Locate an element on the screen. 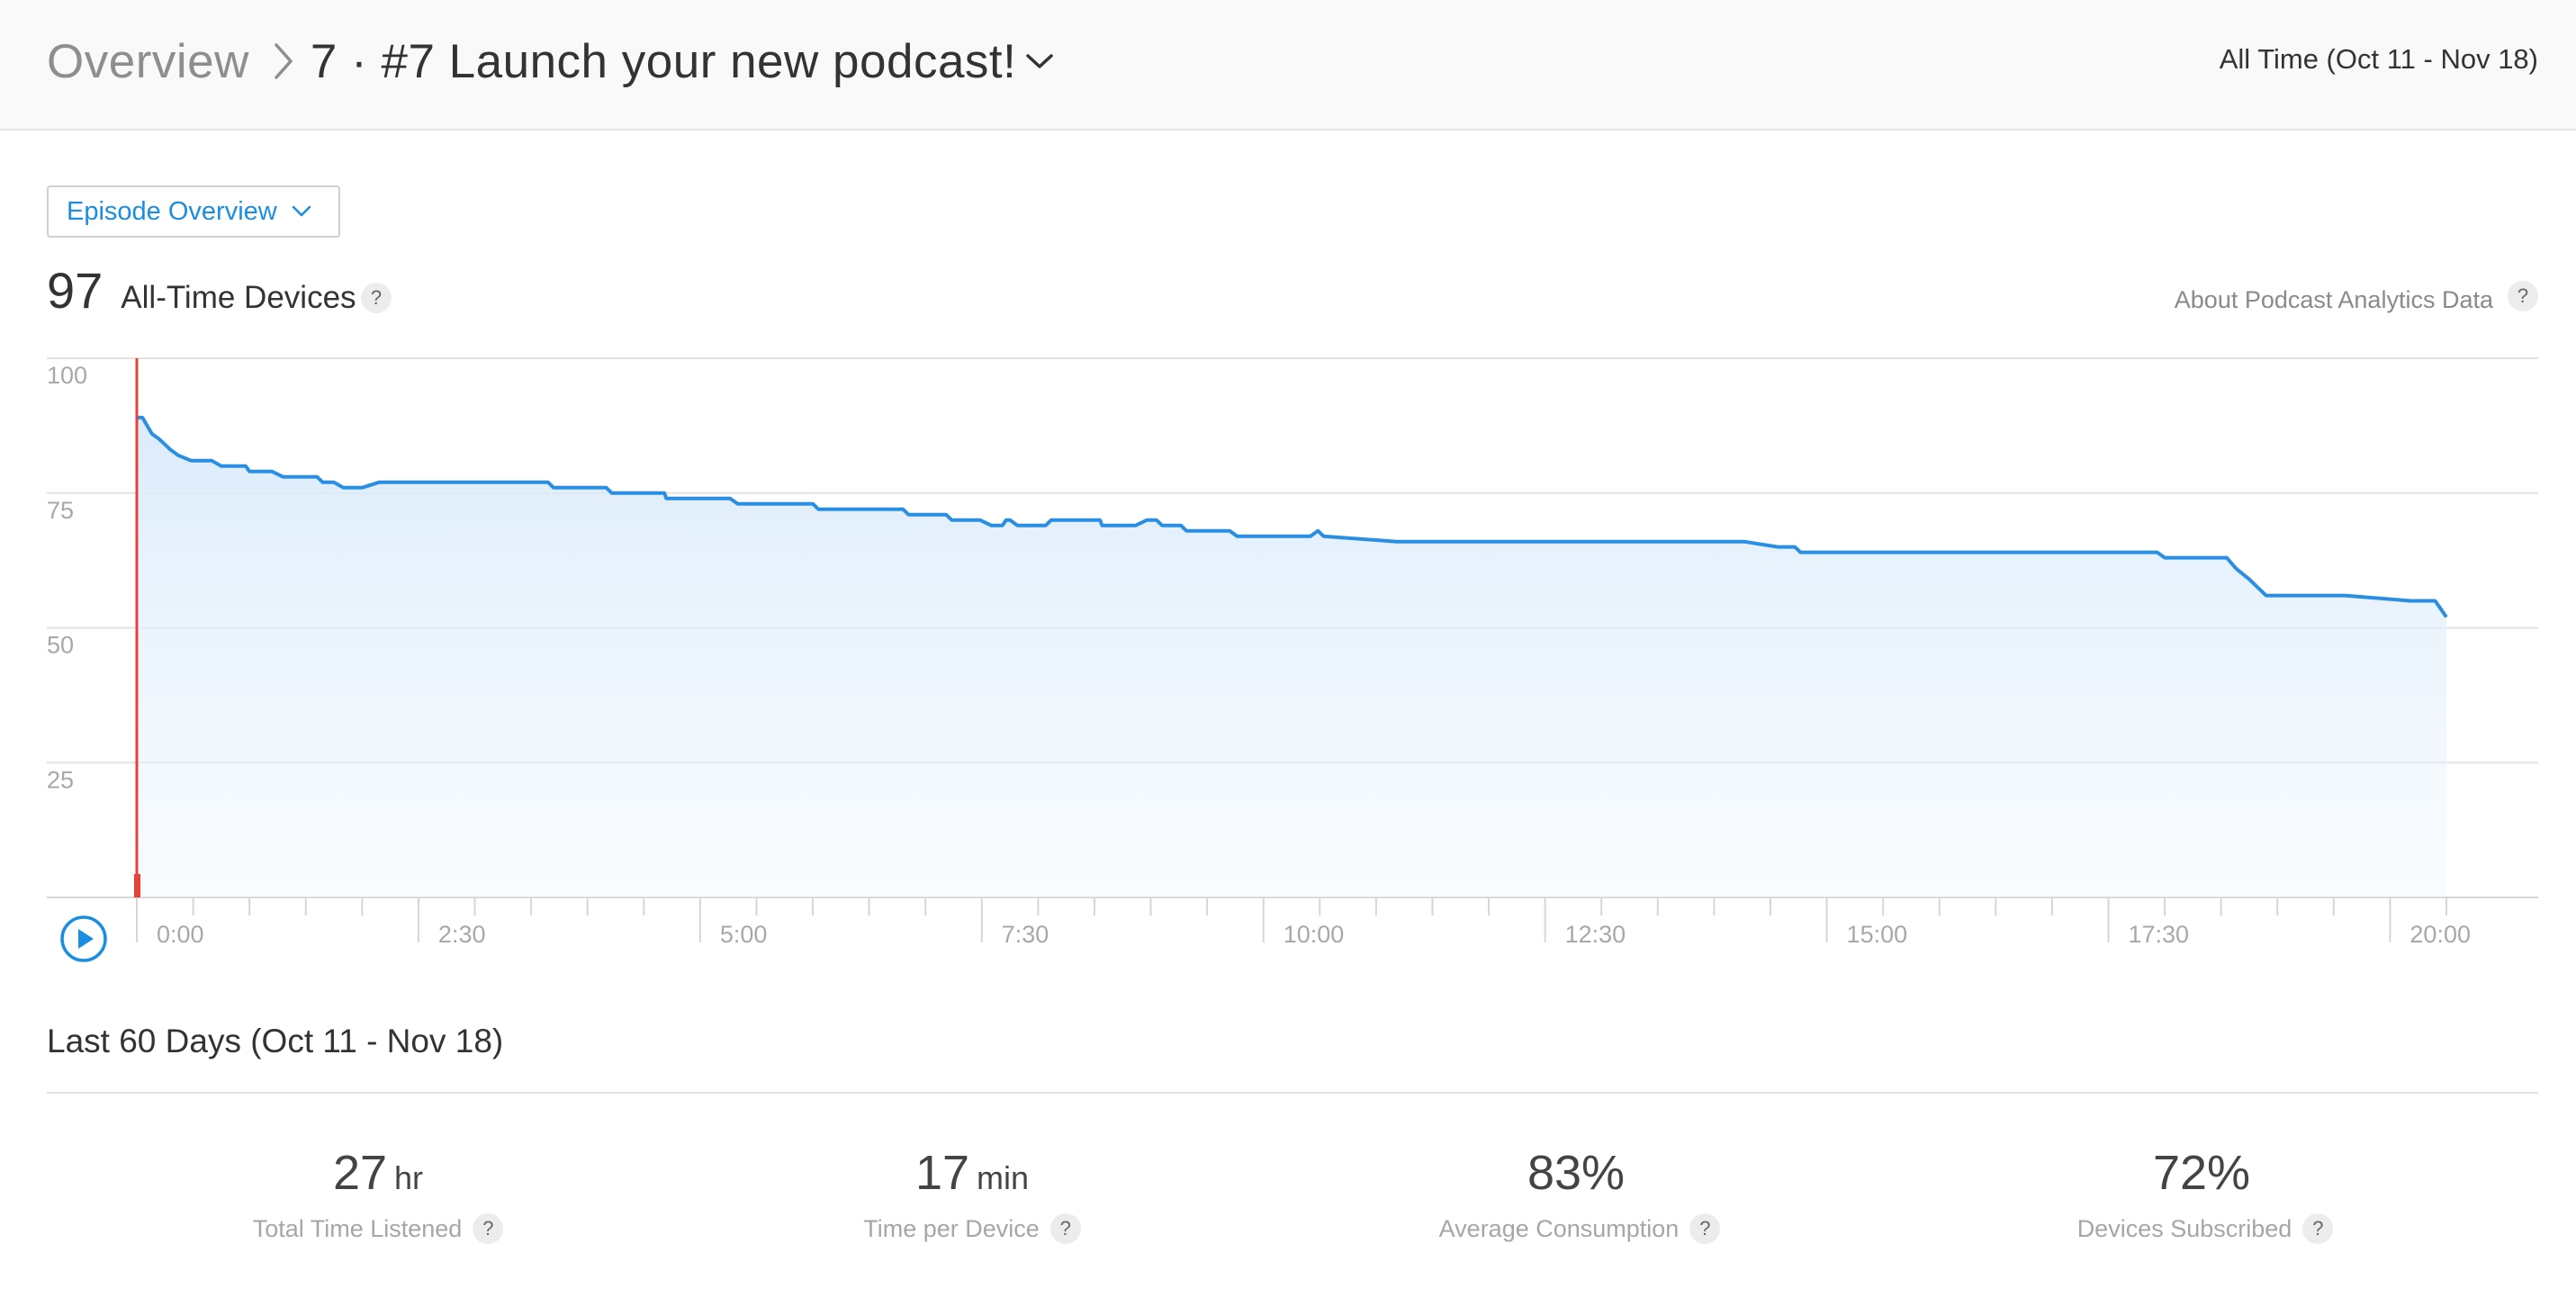  metric-label: Devices Subscribed is located at coordinates (2184, 1228).